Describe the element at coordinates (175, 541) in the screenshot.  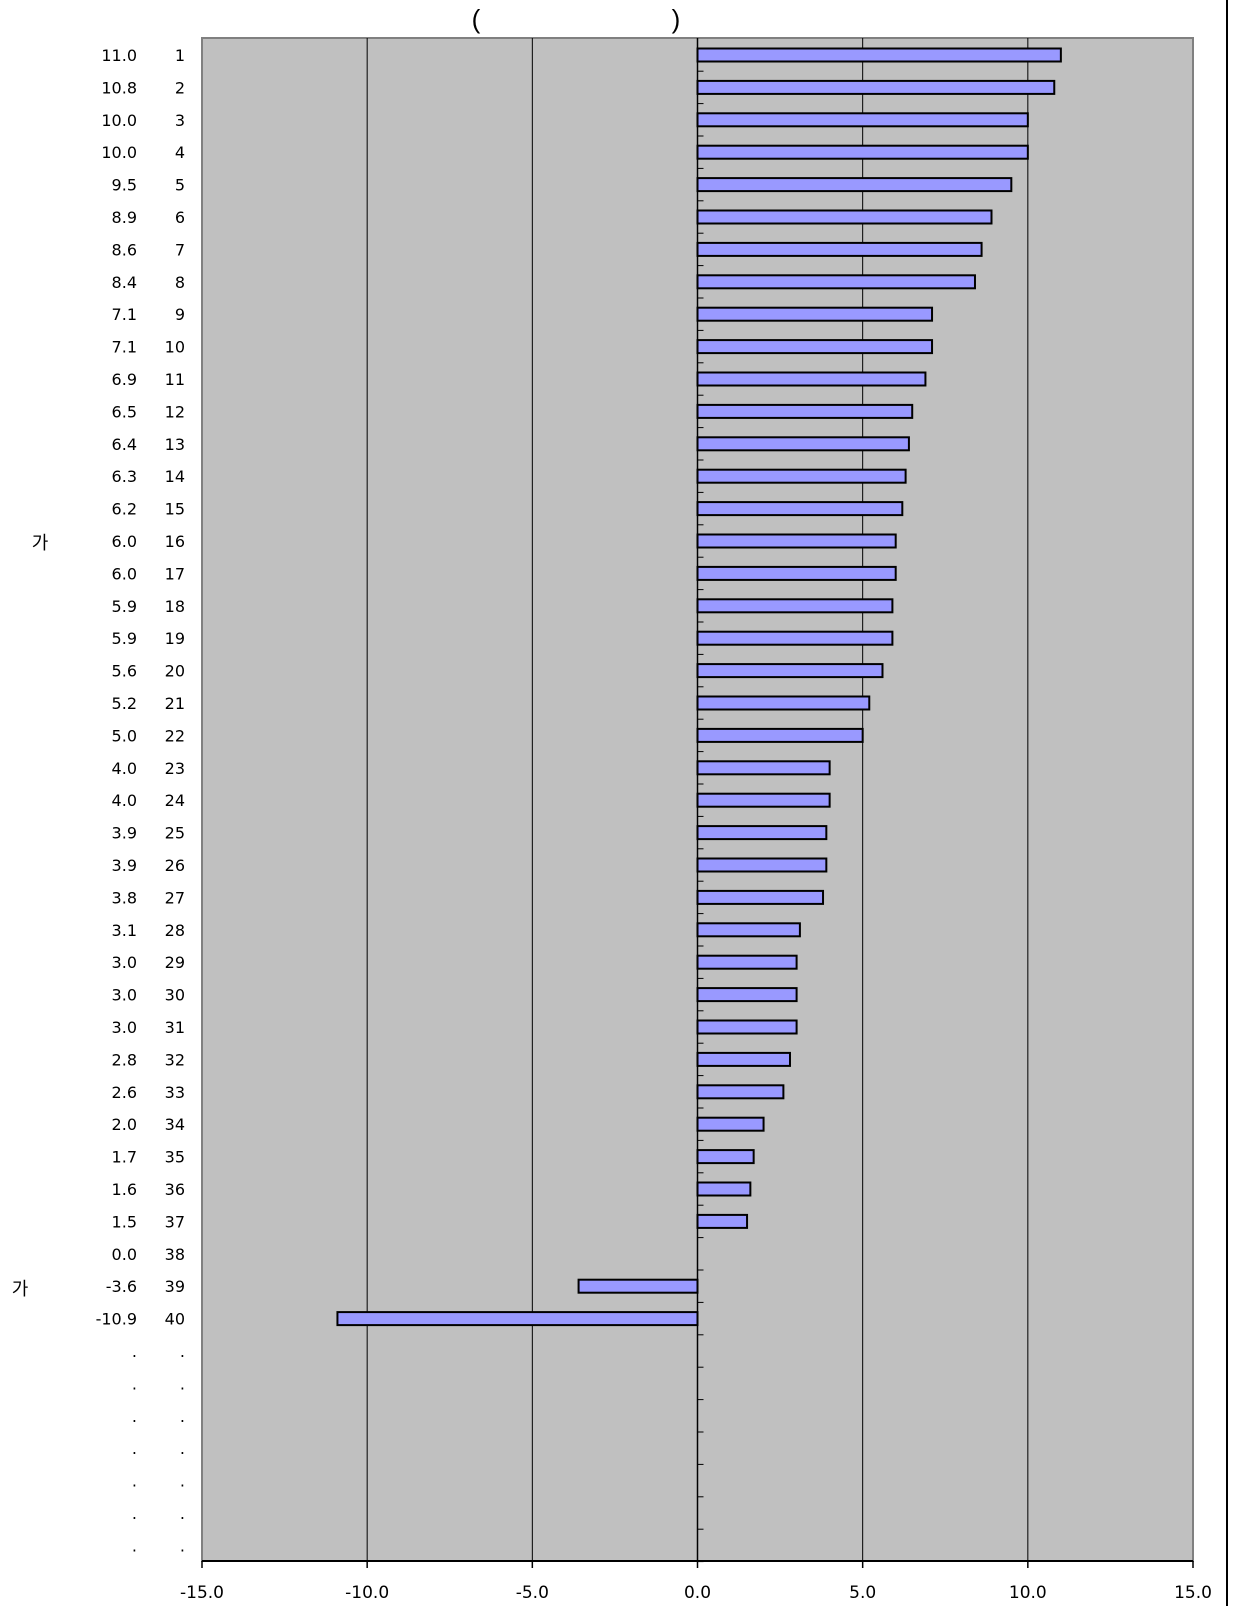
I see `rank-label: 16` at that location.